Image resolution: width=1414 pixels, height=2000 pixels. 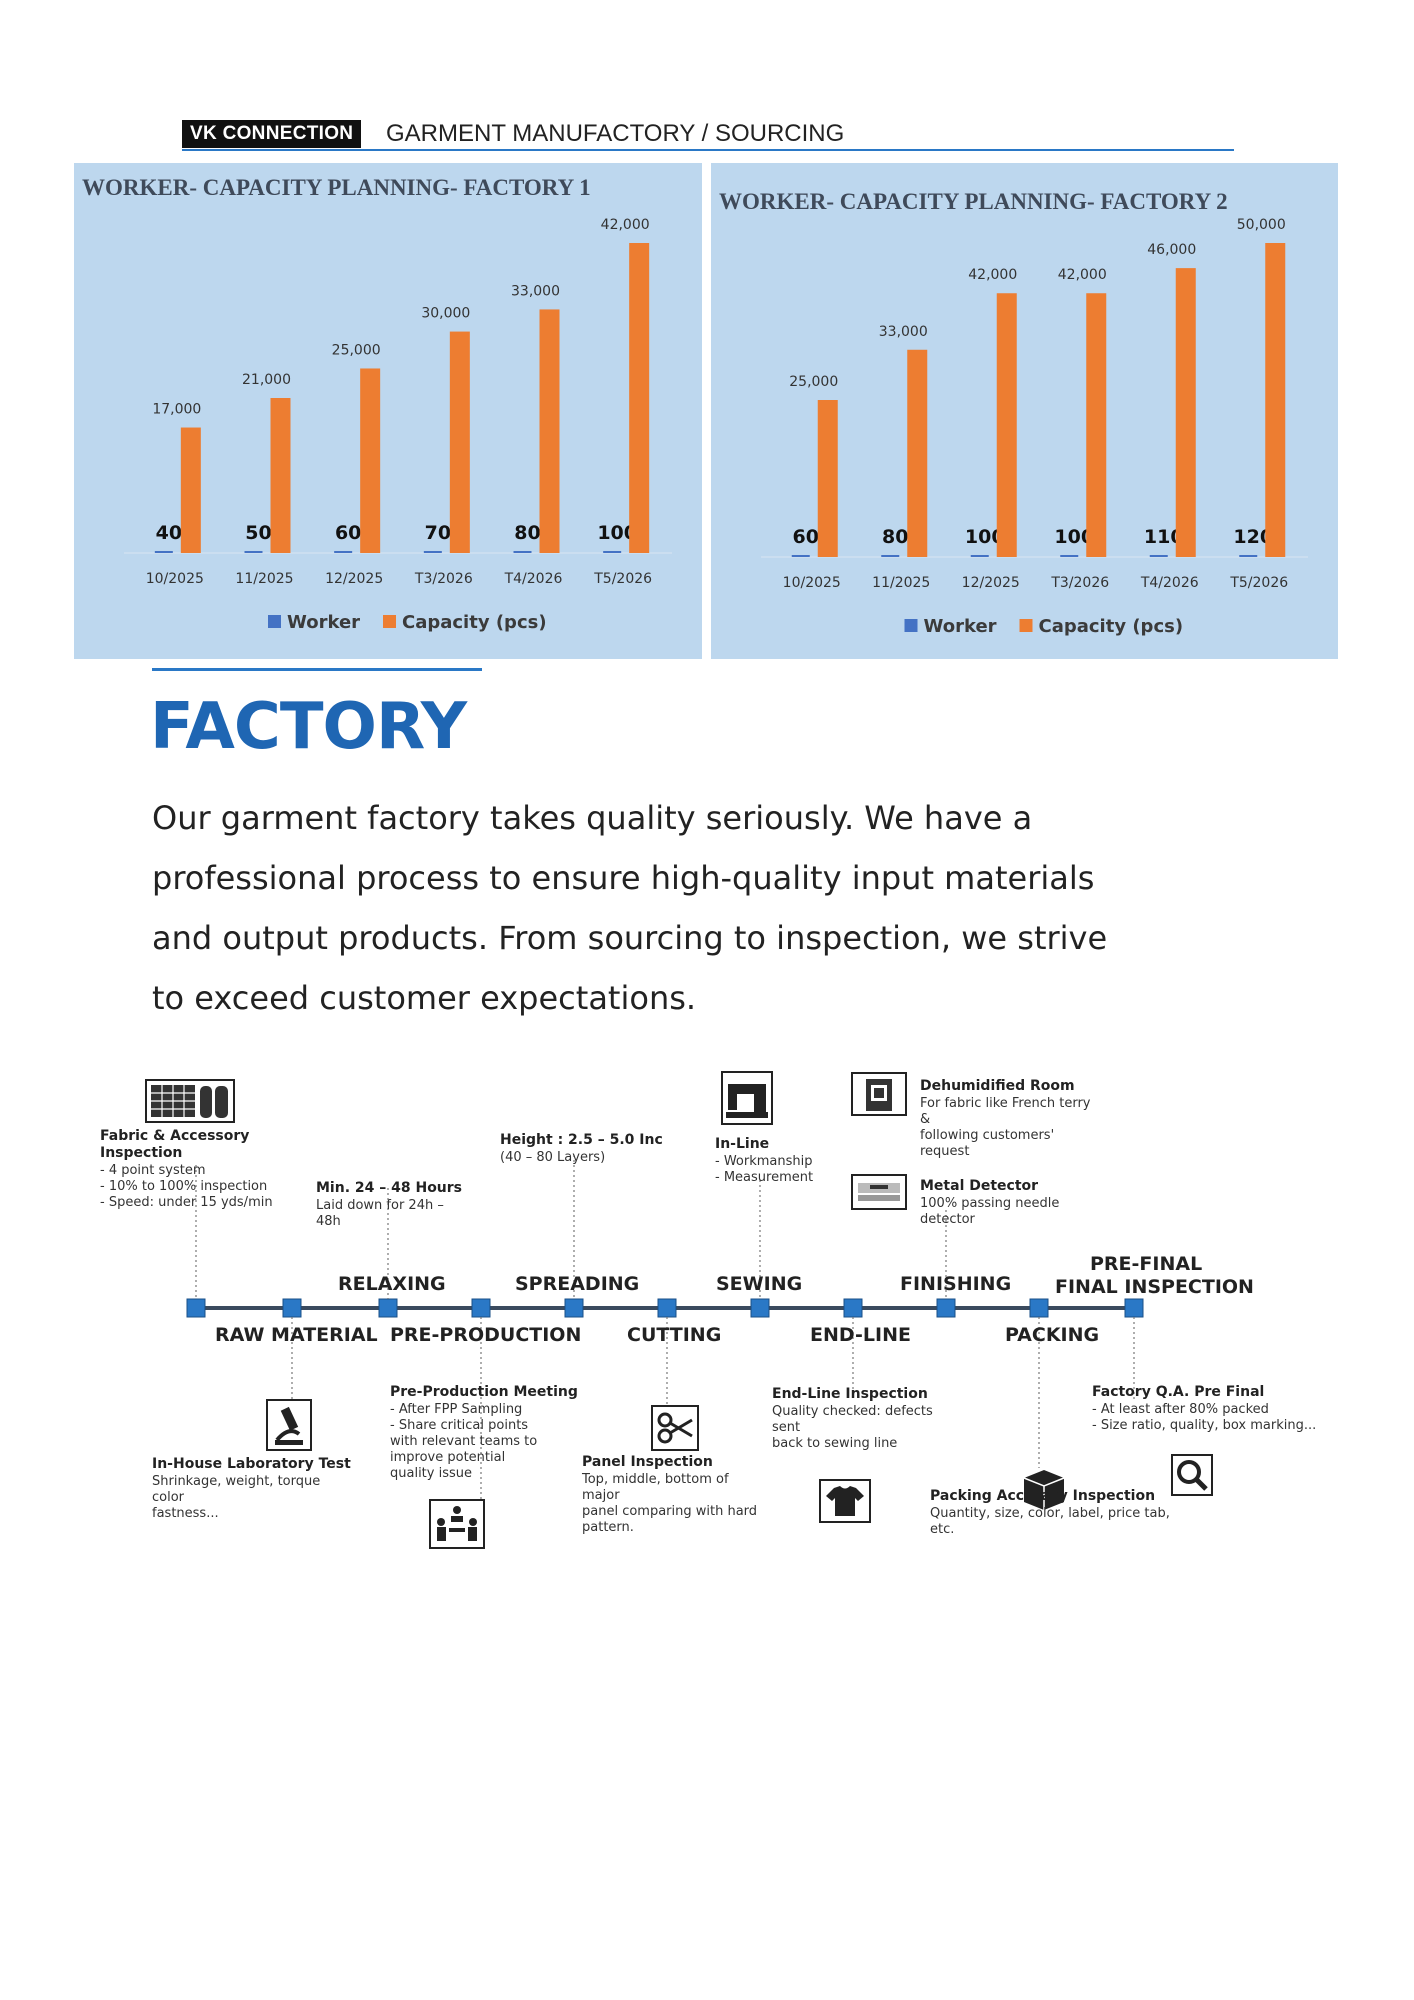 What do you see at coordinates (925, 1119) in the screenshot?
I see `note-text: &` at bounding box center [925, 1119].